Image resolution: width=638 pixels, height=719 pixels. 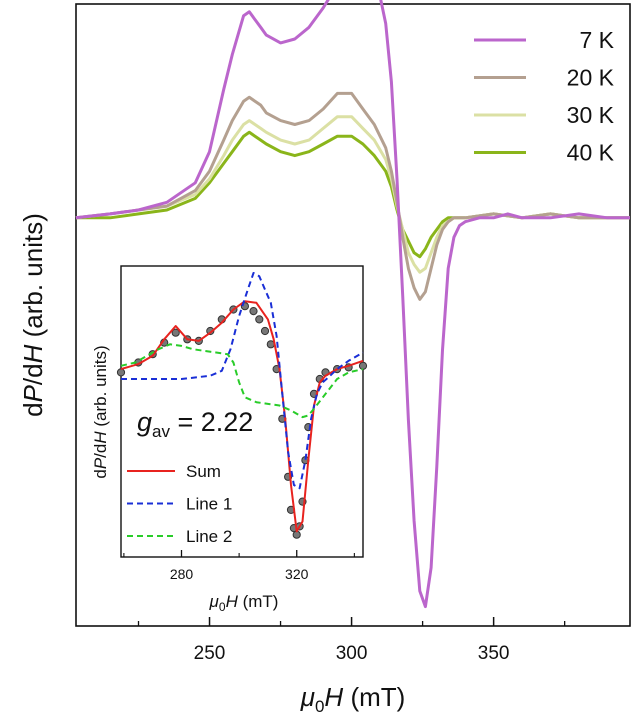 I want to click on inset-x-tick-label-280: 280, so click(x=182, y=574).